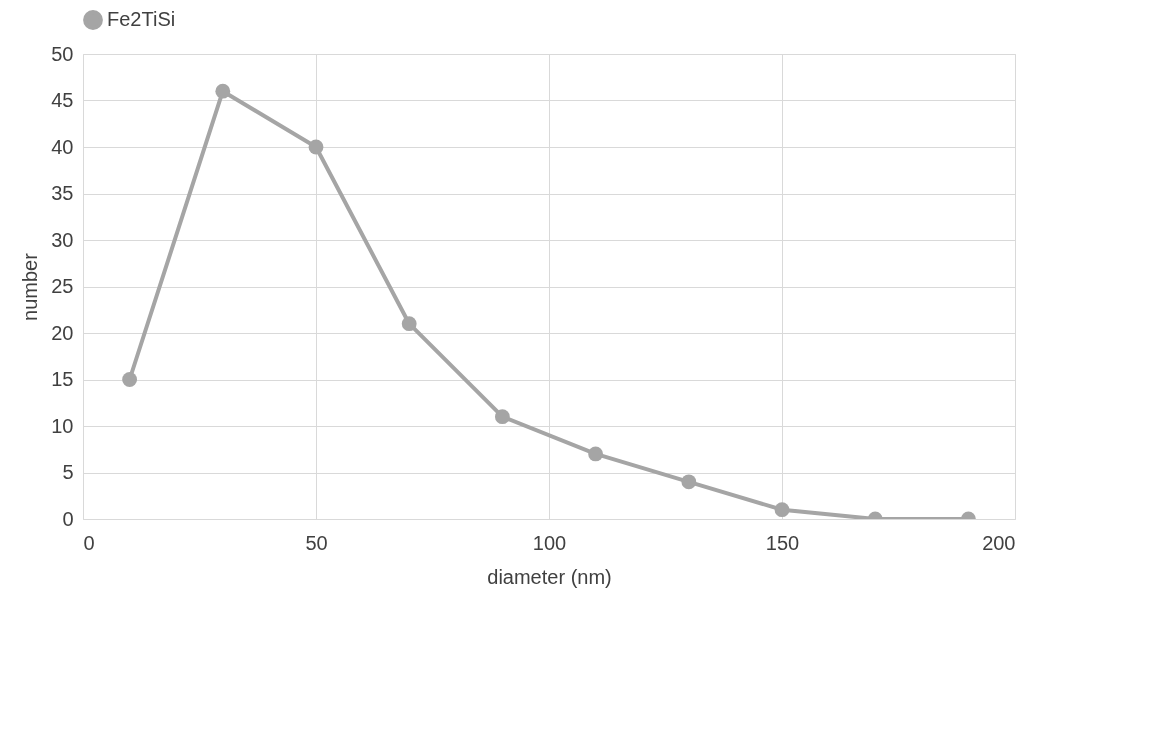  What do you see at coordinates (62, 100) in the screenshot?
I see `y-tick-label: 45` at bounding box center [62, 100].